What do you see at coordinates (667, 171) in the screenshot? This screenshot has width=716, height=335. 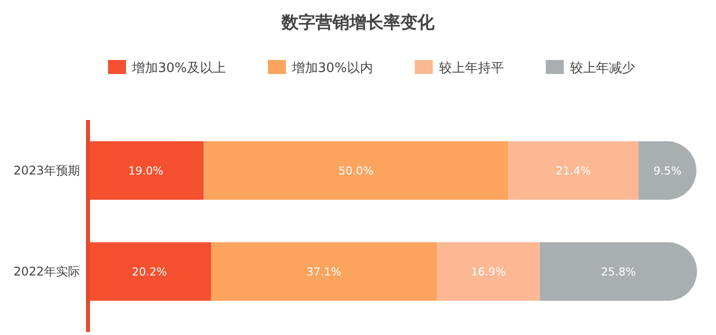 I see `data-label: 9.5%` at bounding box center [667, 171].